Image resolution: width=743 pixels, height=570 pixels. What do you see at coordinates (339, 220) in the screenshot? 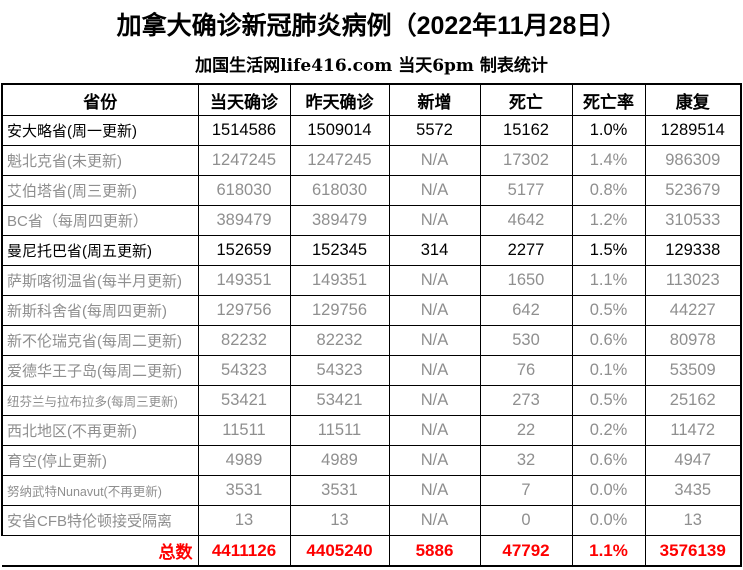
I see `yesterday-cell: 389479` at bounding box center [339, 220].